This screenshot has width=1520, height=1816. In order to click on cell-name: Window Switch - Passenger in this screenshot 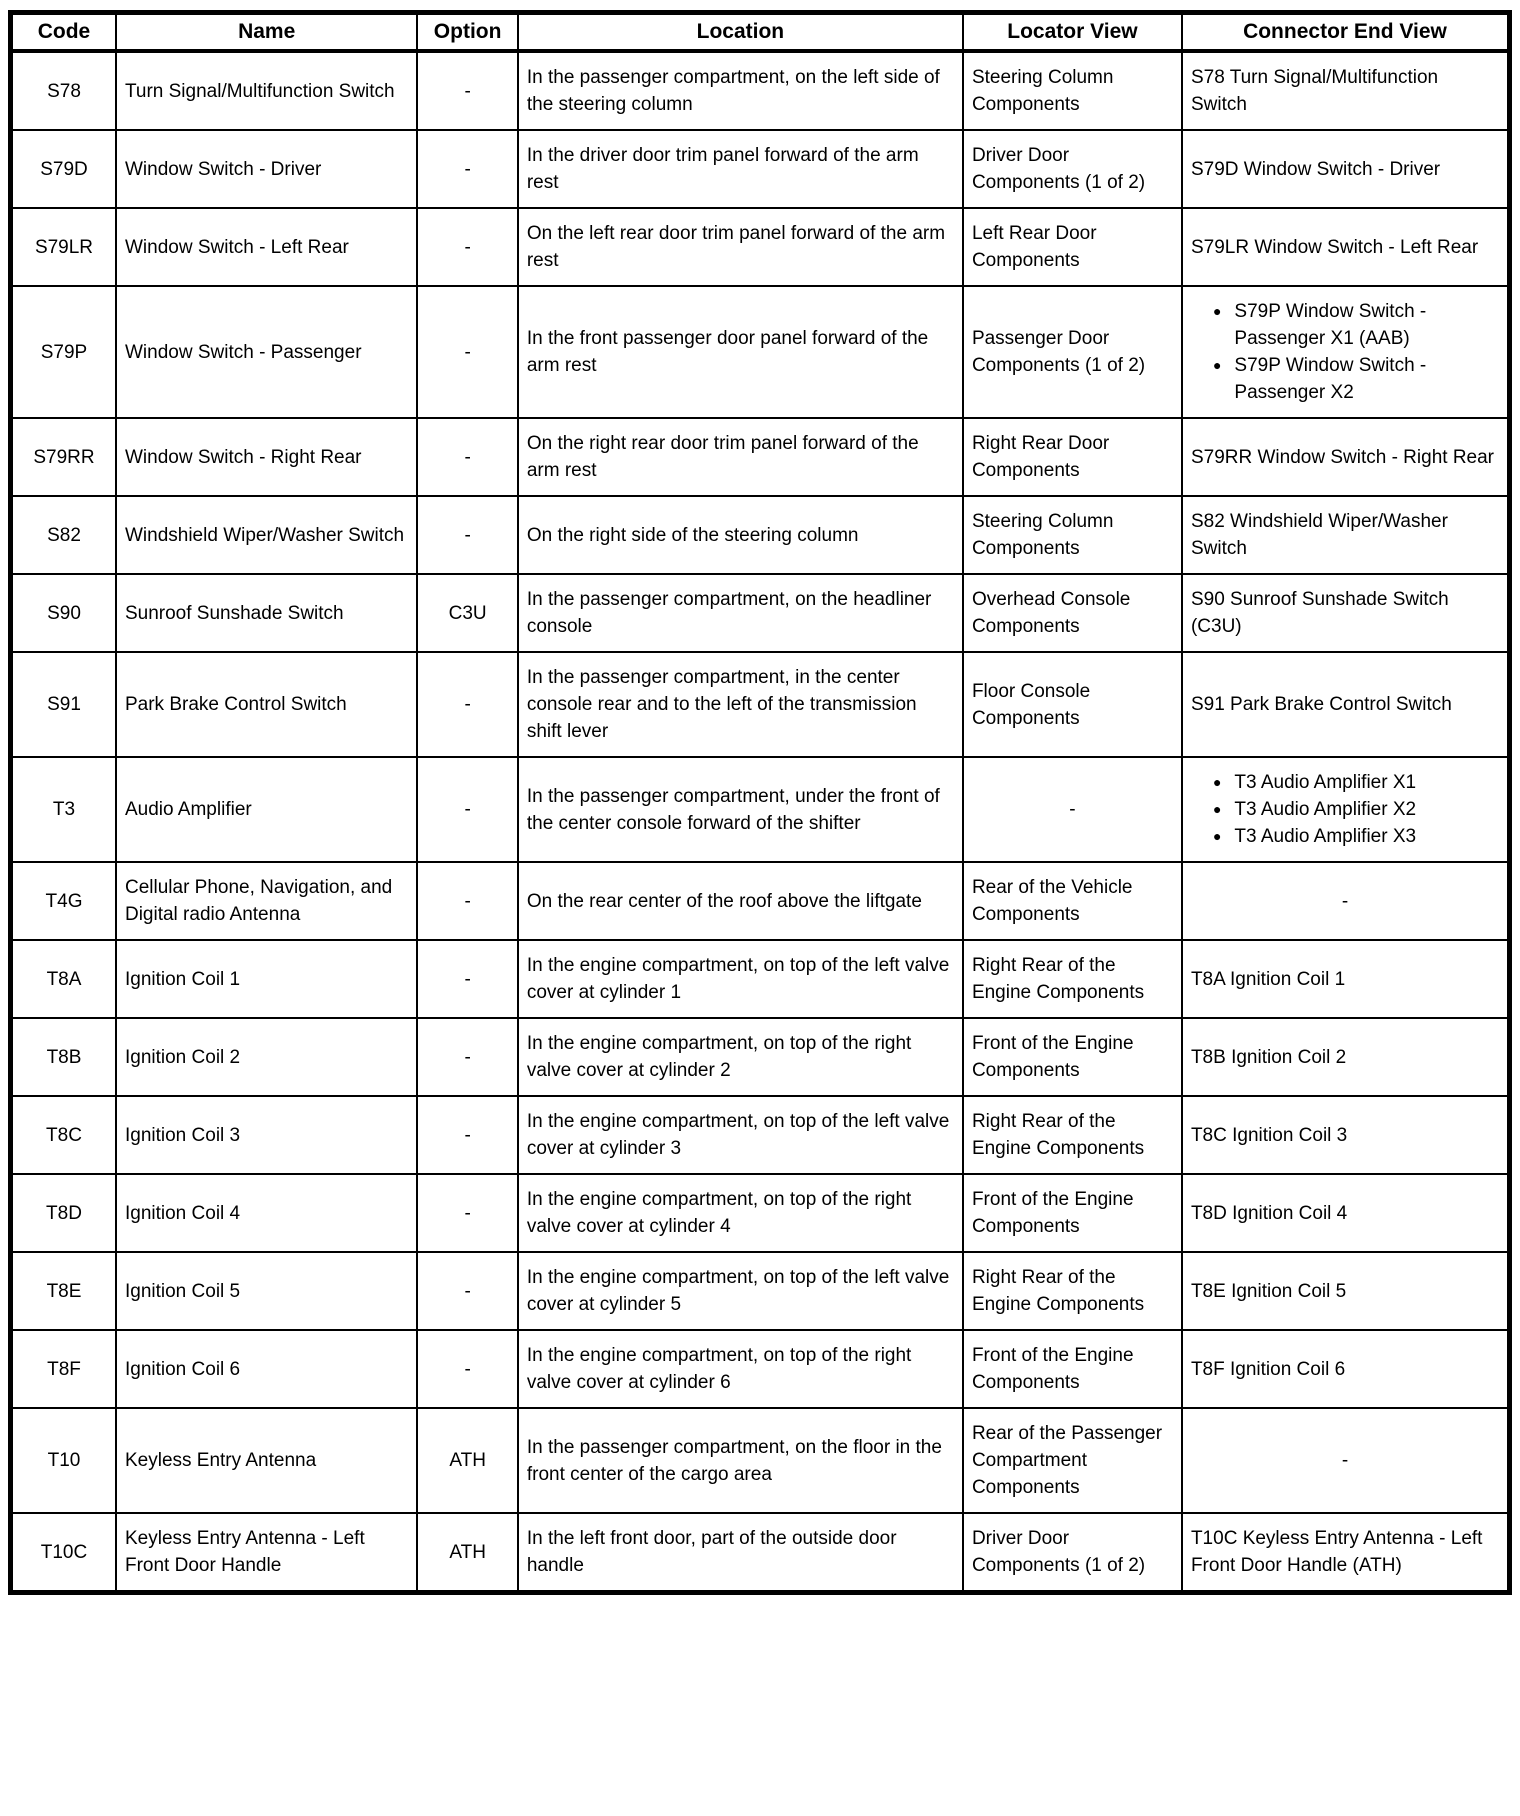, I will do `click(266, 352)`.